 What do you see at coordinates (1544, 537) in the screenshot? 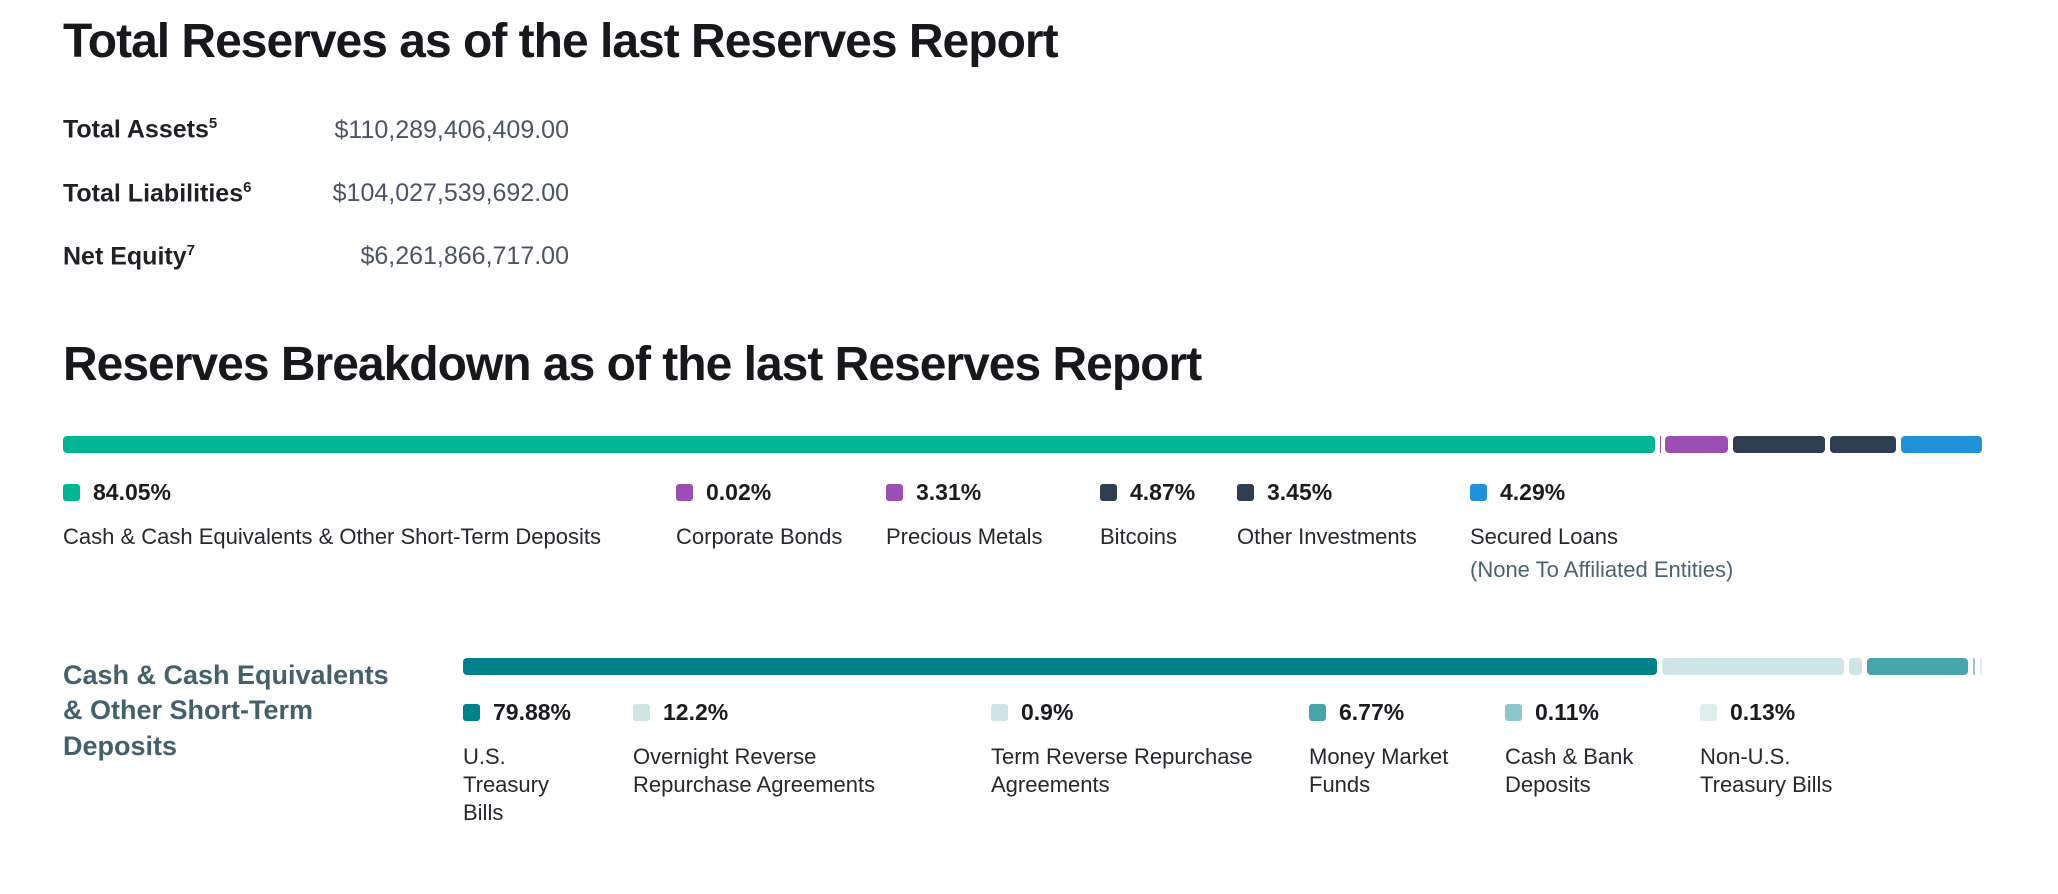
I see `legend-label: Secured Loans` at bounding box center [1544, 537].